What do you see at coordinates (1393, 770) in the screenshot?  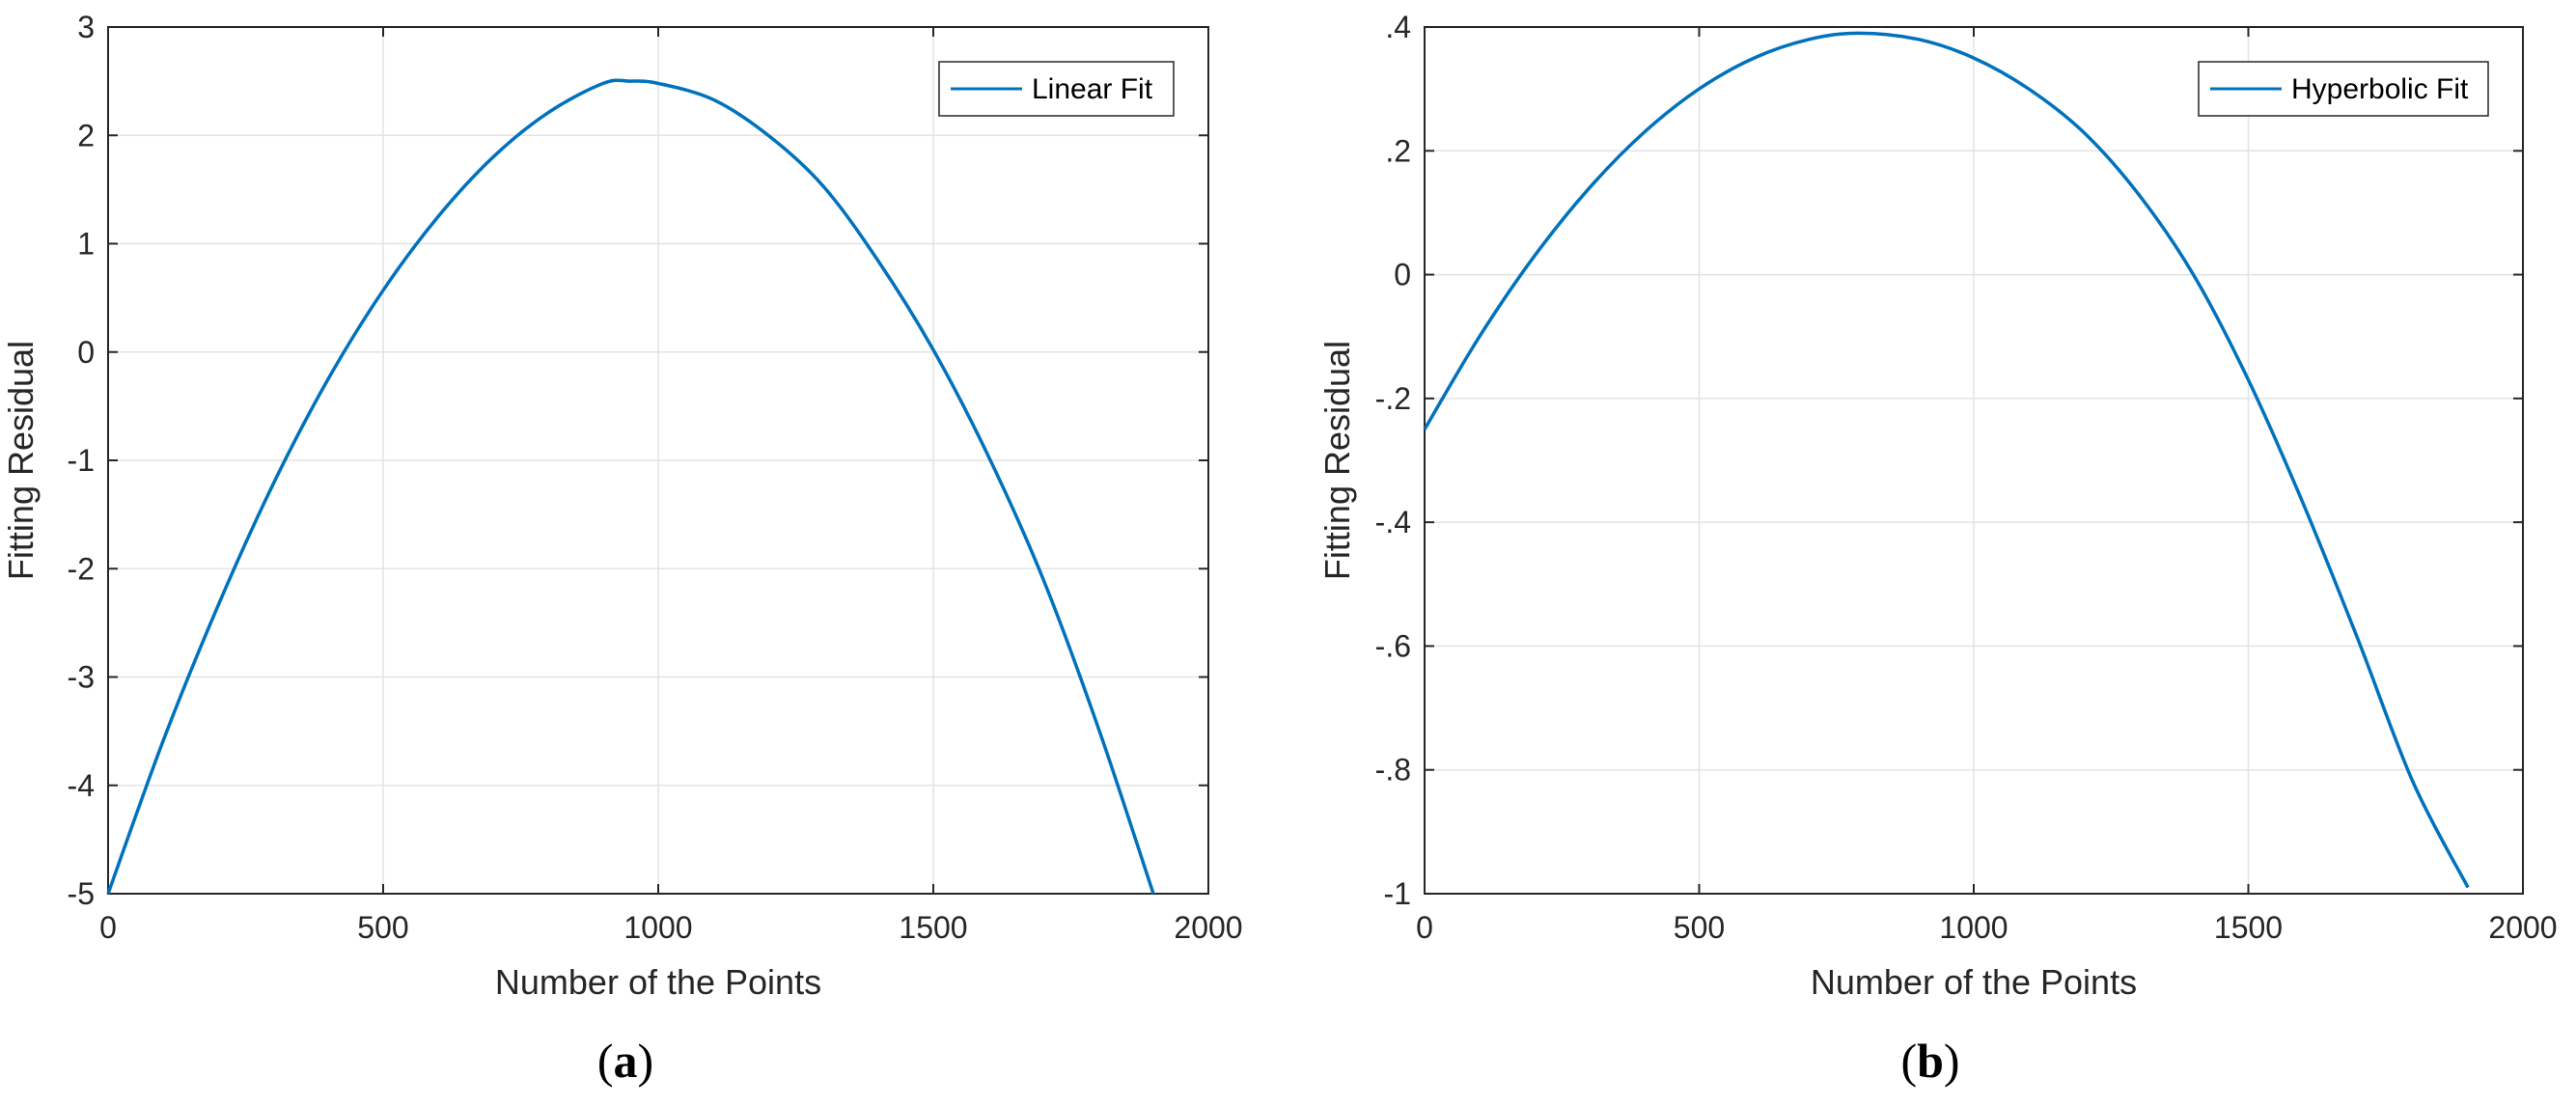 I see `y-tick-label: -.8` at bounding box center [1393, 770].